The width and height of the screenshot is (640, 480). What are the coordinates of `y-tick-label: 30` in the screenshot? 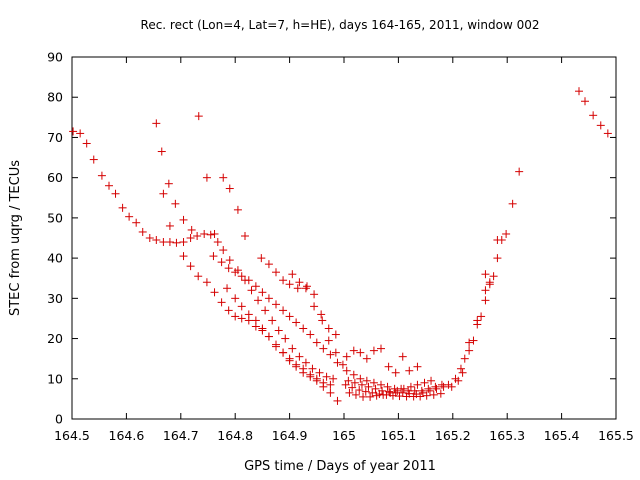 It's located at (55, 298).